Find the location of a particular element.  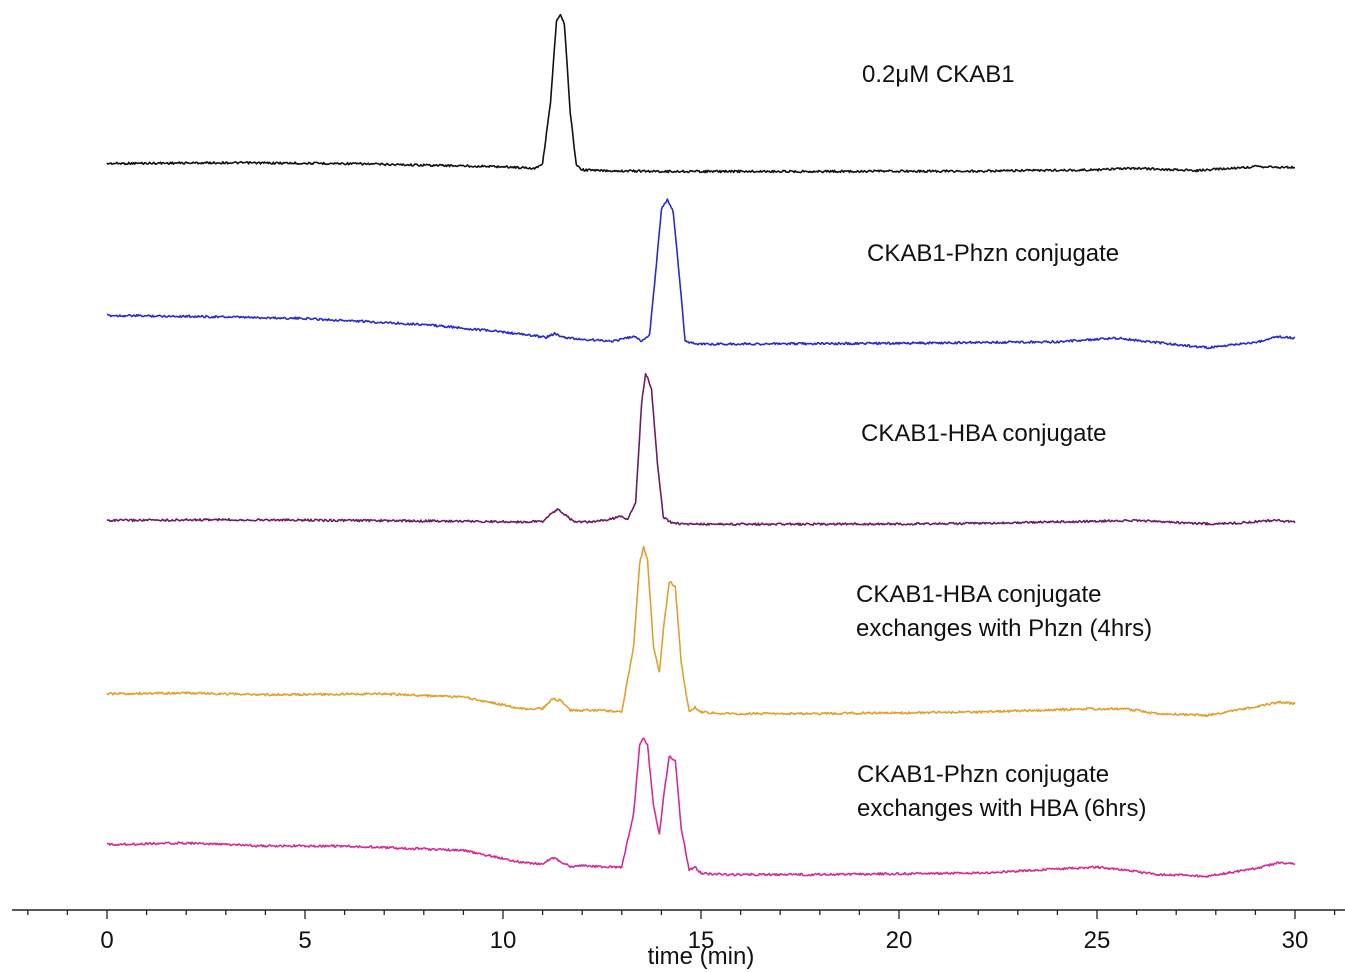

x-tick-label: 10 is located at coordinates (503, 940).